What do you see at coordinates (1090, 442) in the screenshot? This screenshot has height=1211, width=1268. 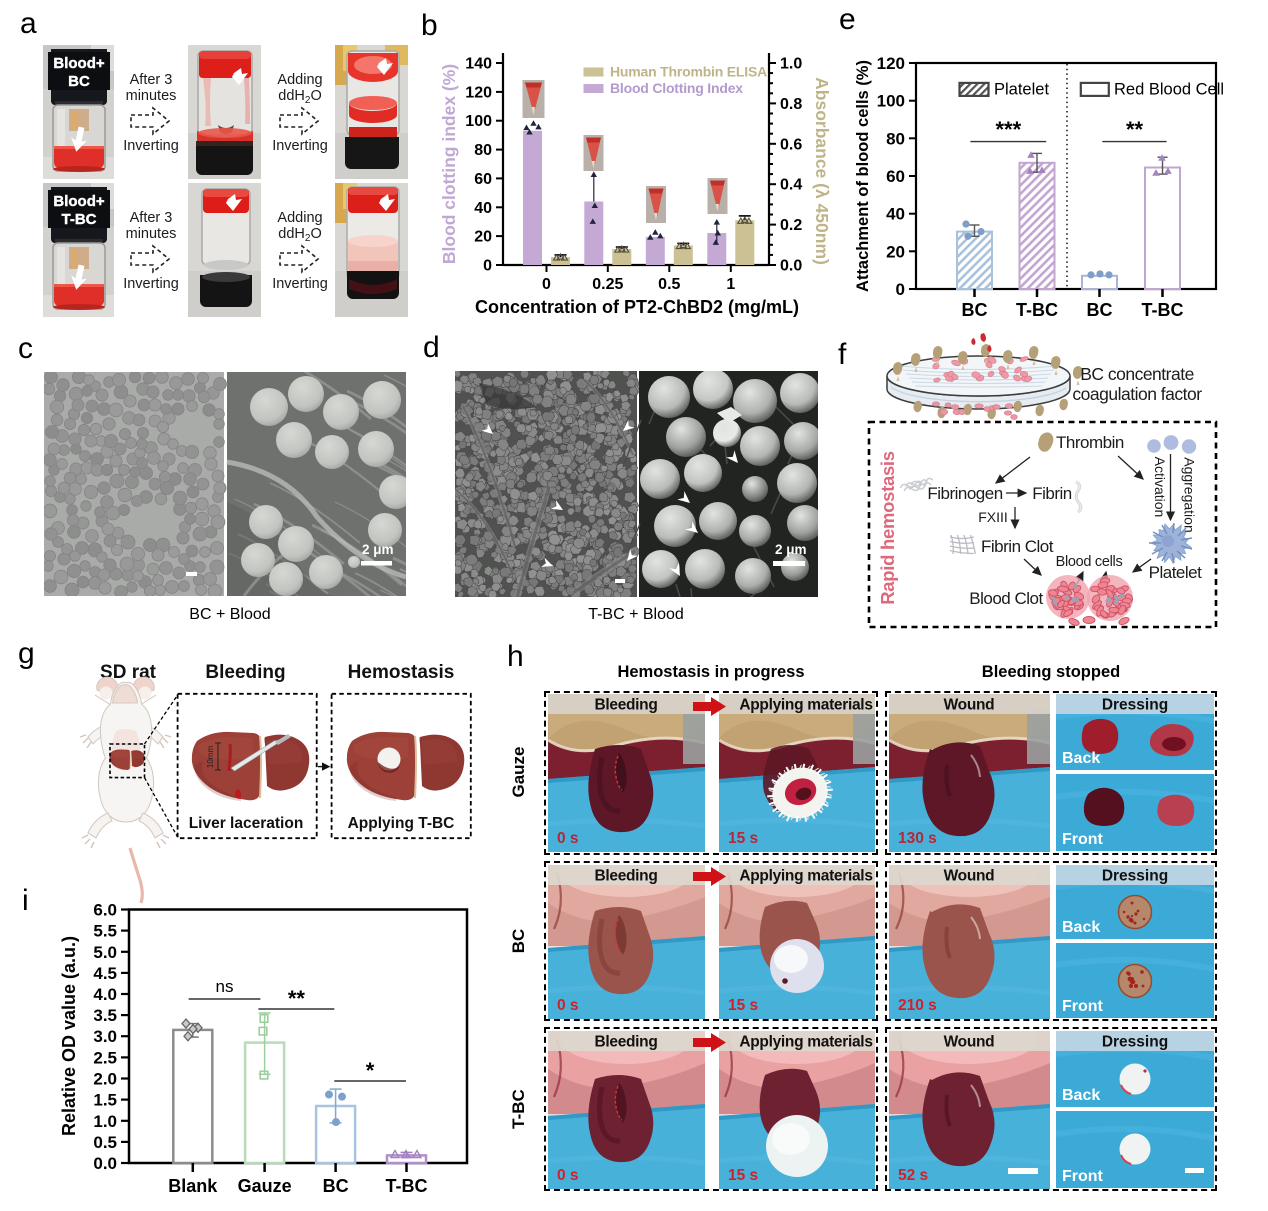 I see `svg-text: Thrombin` at bounding box center [1090, 442].